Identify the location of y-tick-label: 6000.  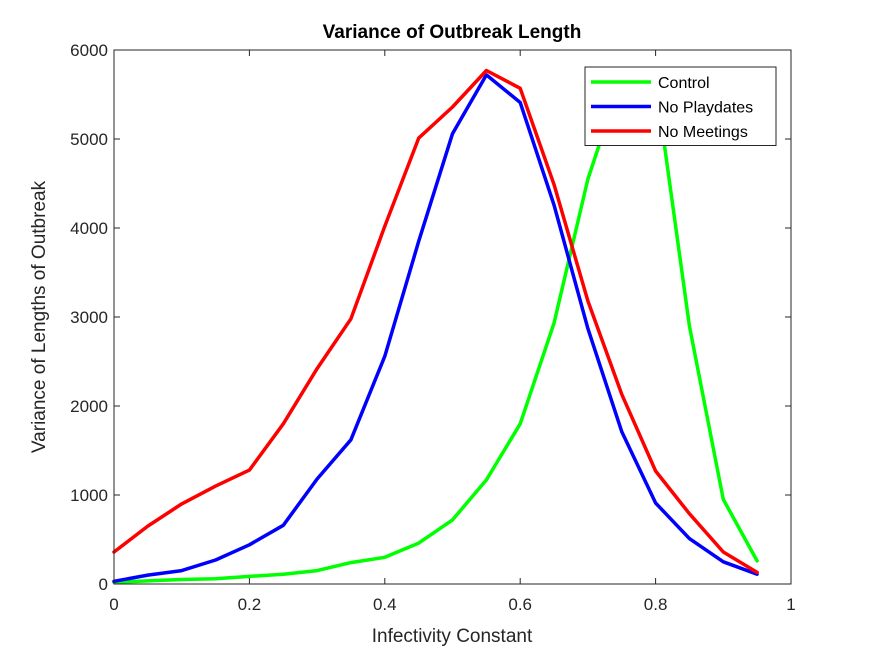
(89, 50).